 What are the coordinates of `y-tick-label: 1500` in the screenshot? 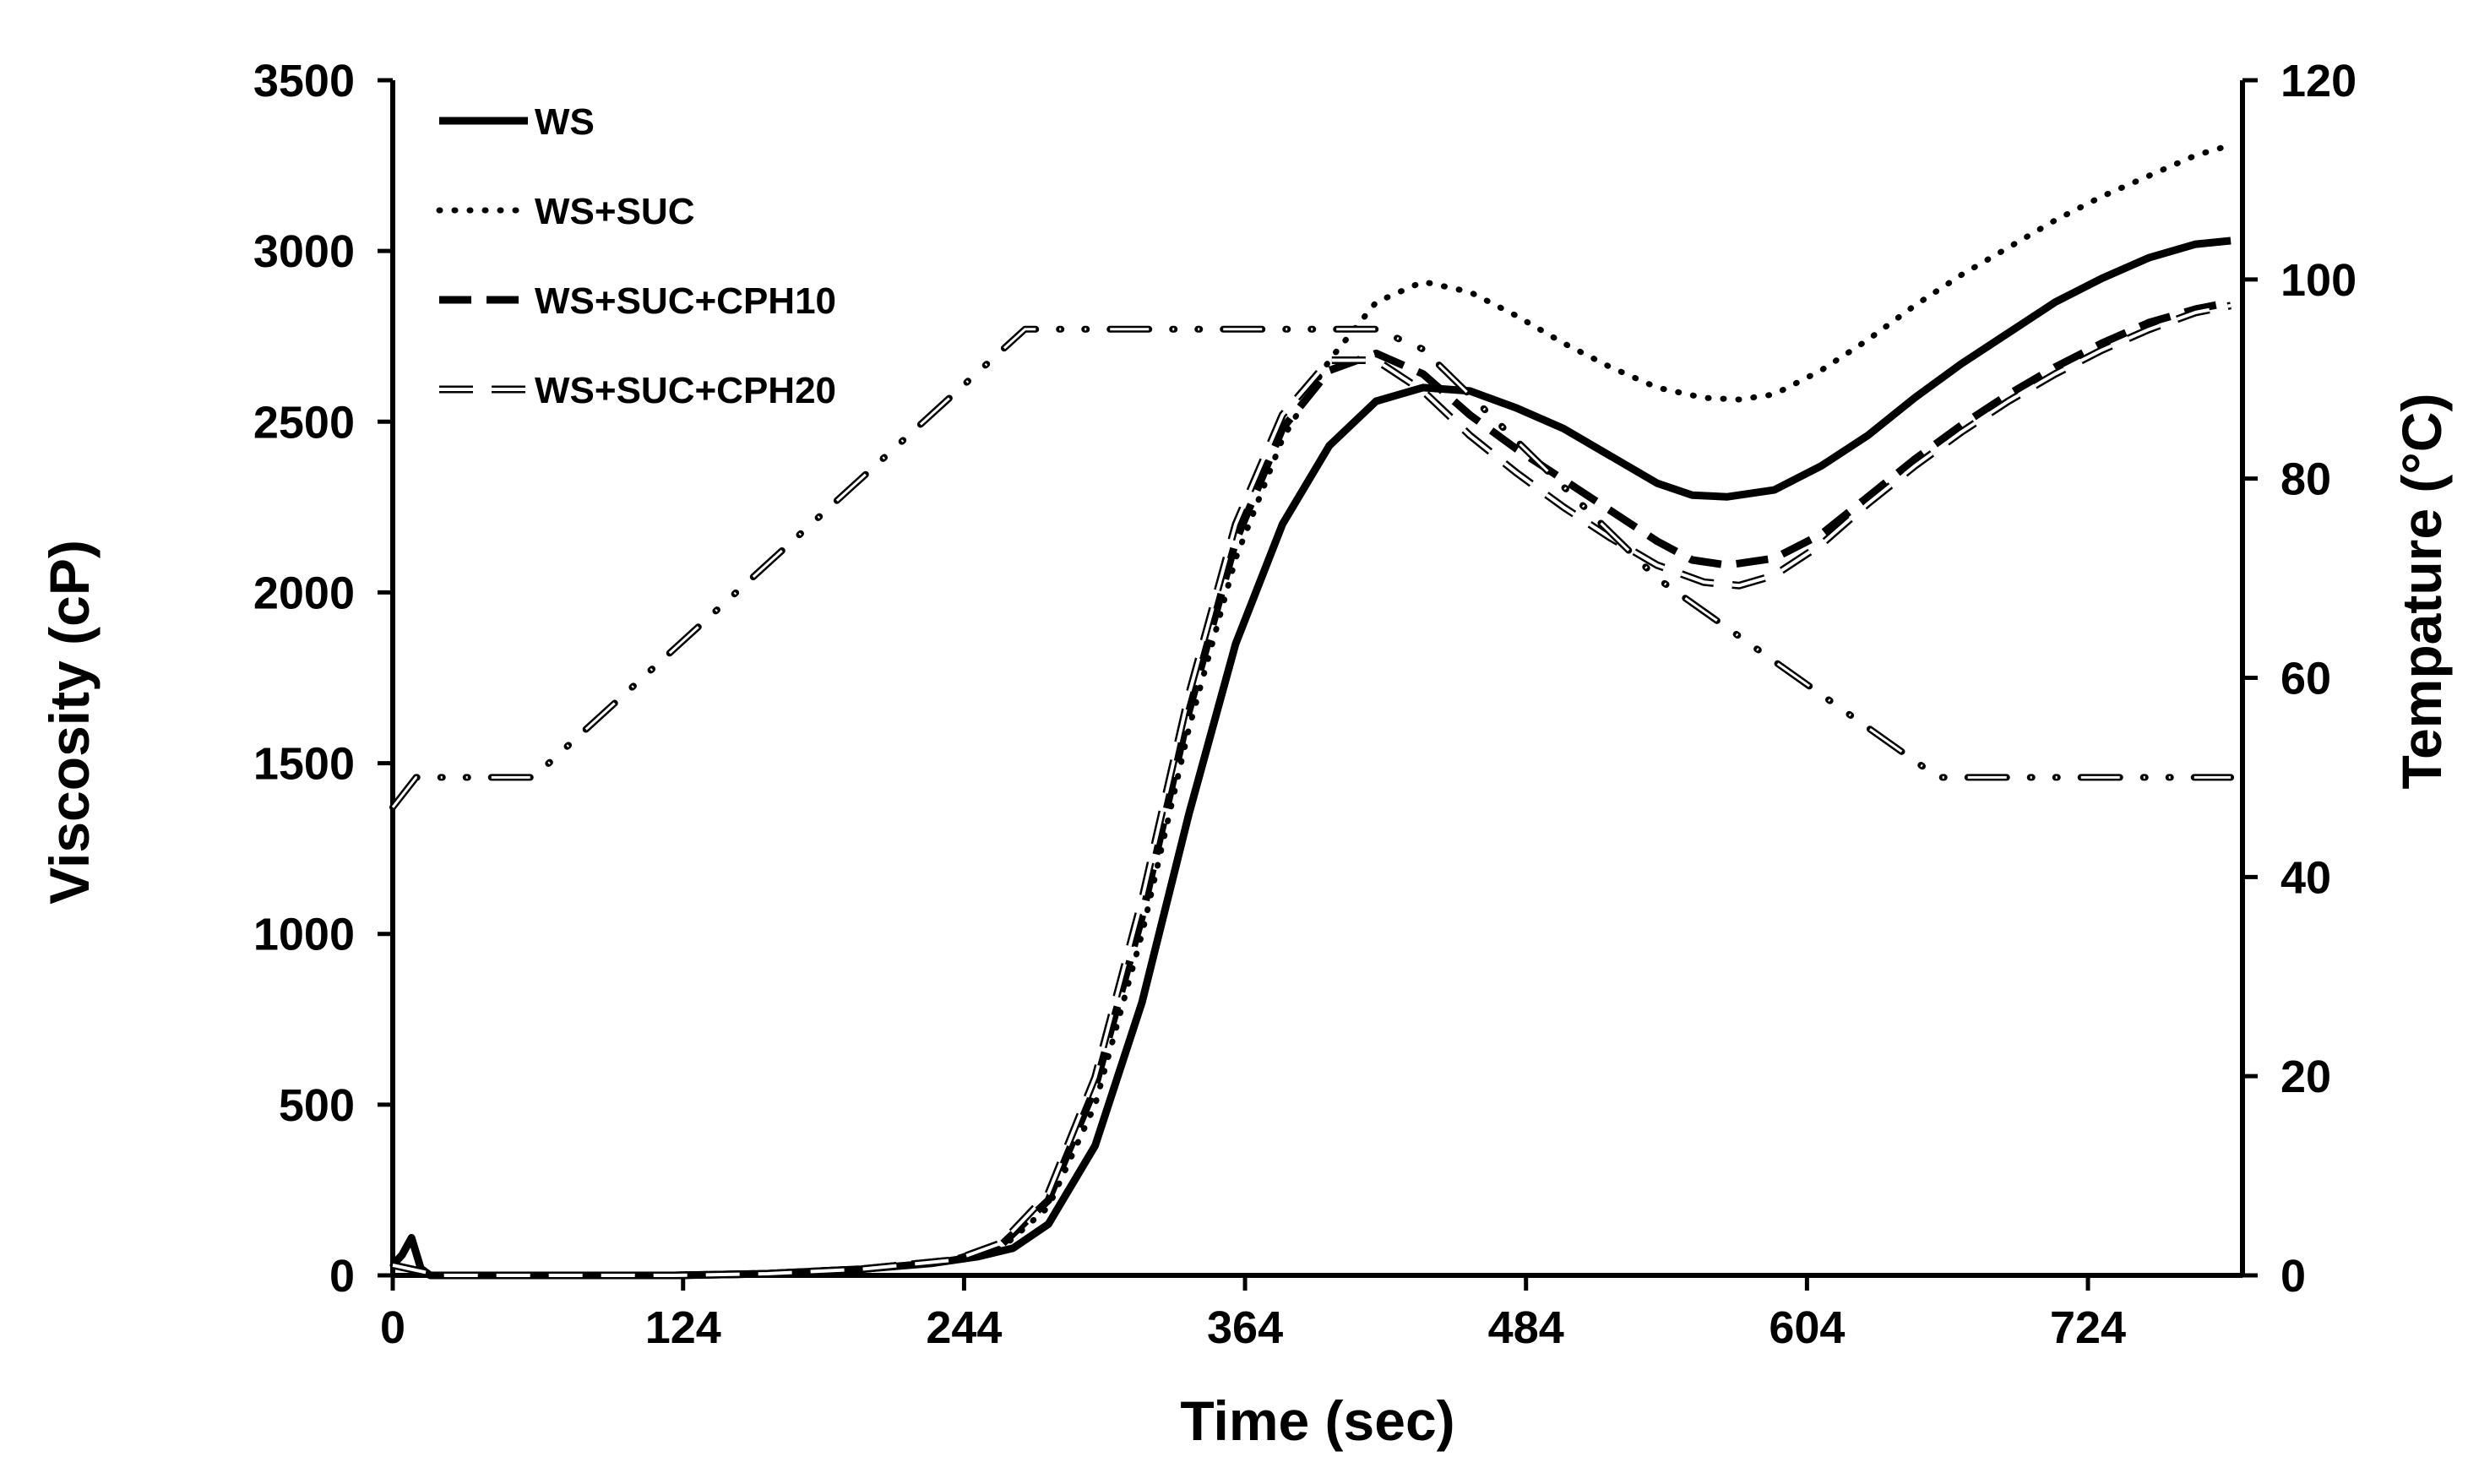 It's located at (304, 764).